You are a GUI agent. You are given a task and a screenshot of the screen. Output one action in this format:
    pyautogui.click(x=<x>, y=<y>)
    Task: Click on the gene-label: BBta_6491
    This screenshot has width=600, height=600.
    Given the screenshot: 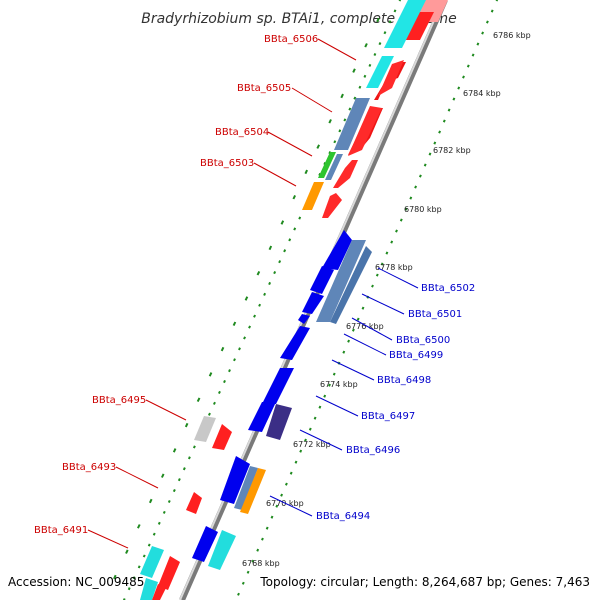 What is the action you would take?
    pyautogui.click(x=61, y=530)
    